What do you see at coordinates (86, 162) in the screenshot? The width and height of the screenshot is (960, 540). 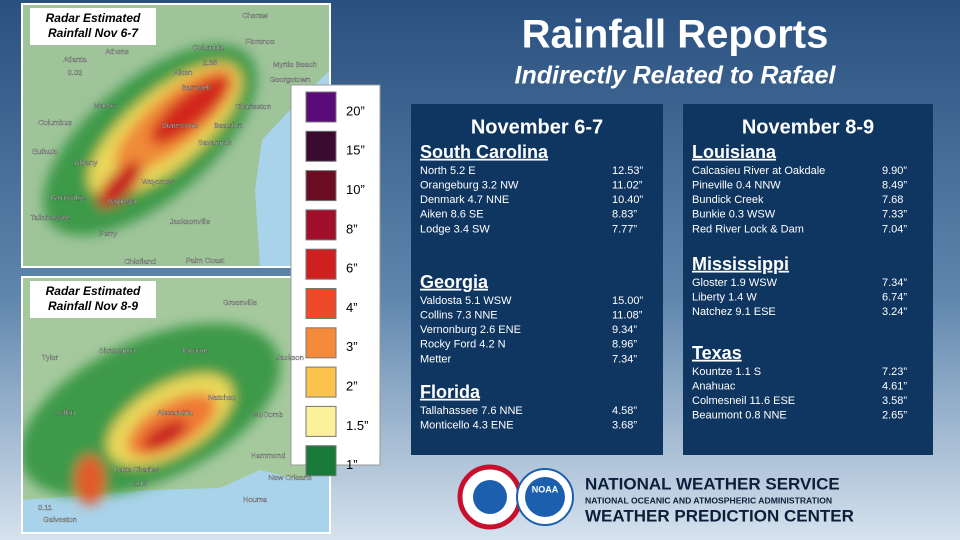 I see `map-label: Albany` at bounding box center [86, 162].